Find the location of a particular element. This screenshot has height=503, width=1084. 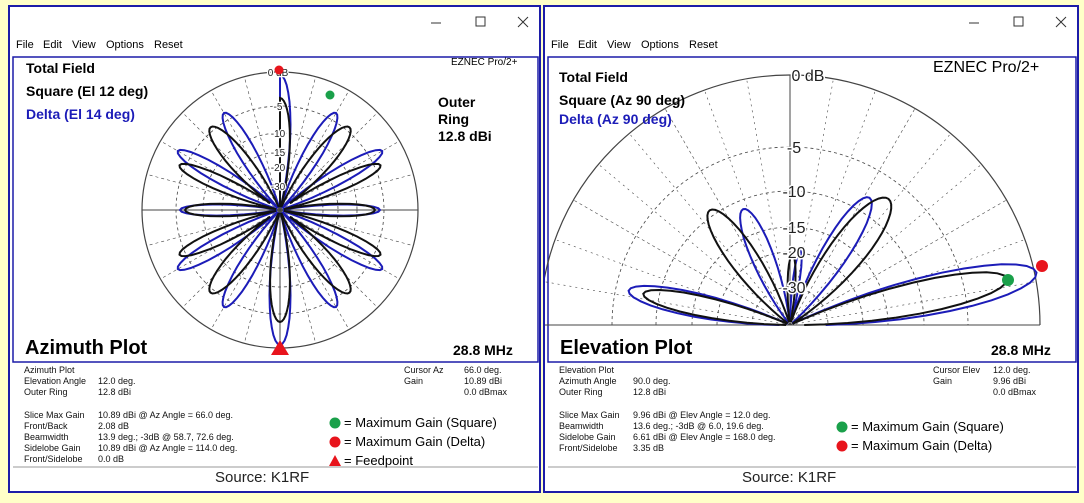

ring is located at coordinates (790, 236).